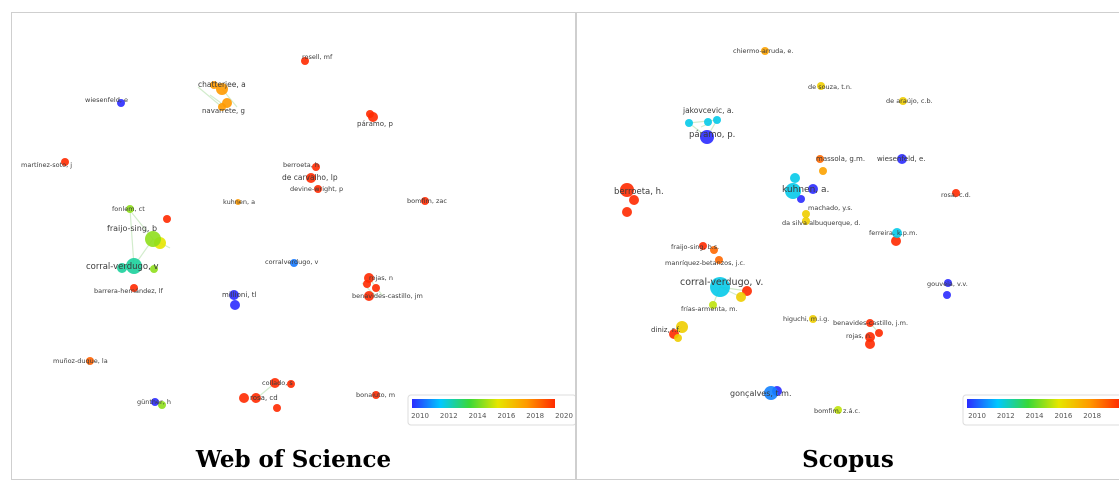 Image resolution: width=1119 pixels, height=480 pixels. I want to click on wos-node-label: millioni, tl, so click(239, 295).